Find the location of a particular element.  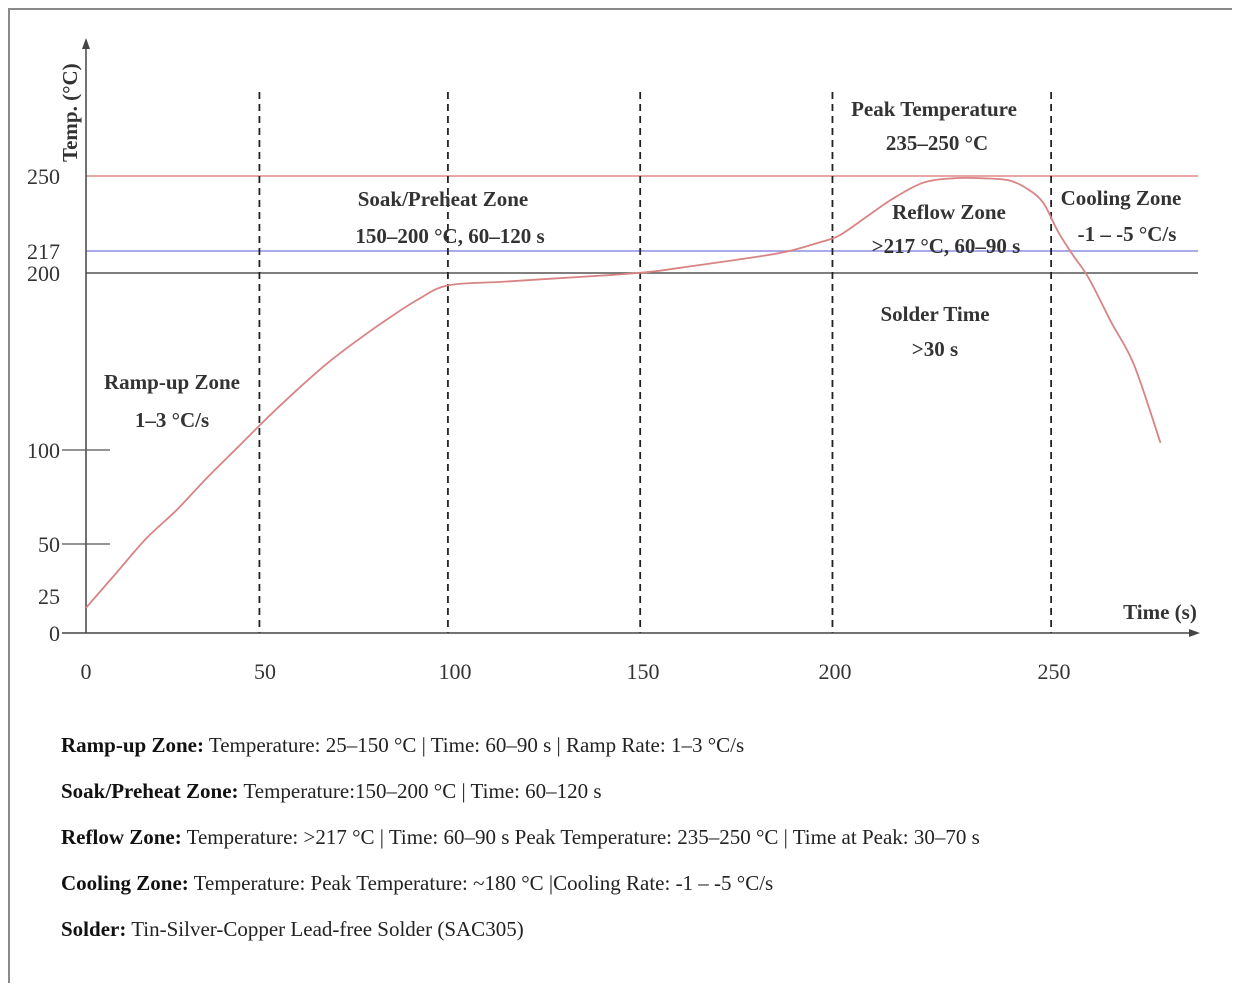

y-axis-arrow is located at coordinates (86, 43).